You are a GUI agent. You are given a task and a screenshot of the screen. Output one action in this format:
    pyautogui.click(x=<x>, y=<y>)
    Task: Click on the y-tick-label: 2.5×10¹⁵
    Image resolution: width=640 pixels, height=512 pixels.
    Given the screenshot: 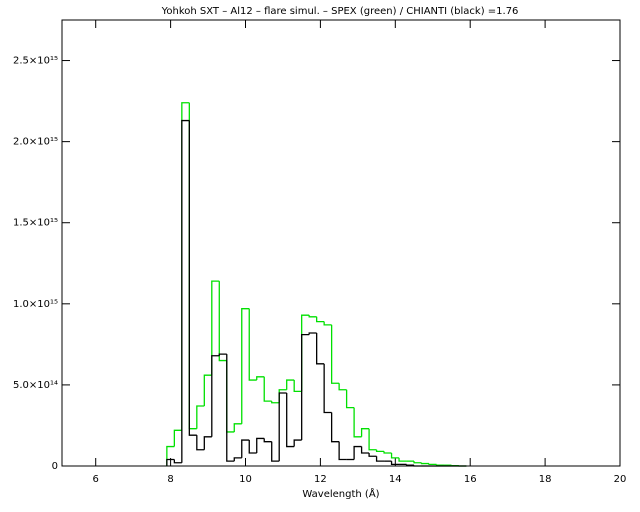 What is the action you would take?
    pyautogui.click(x=35, y=61)
    